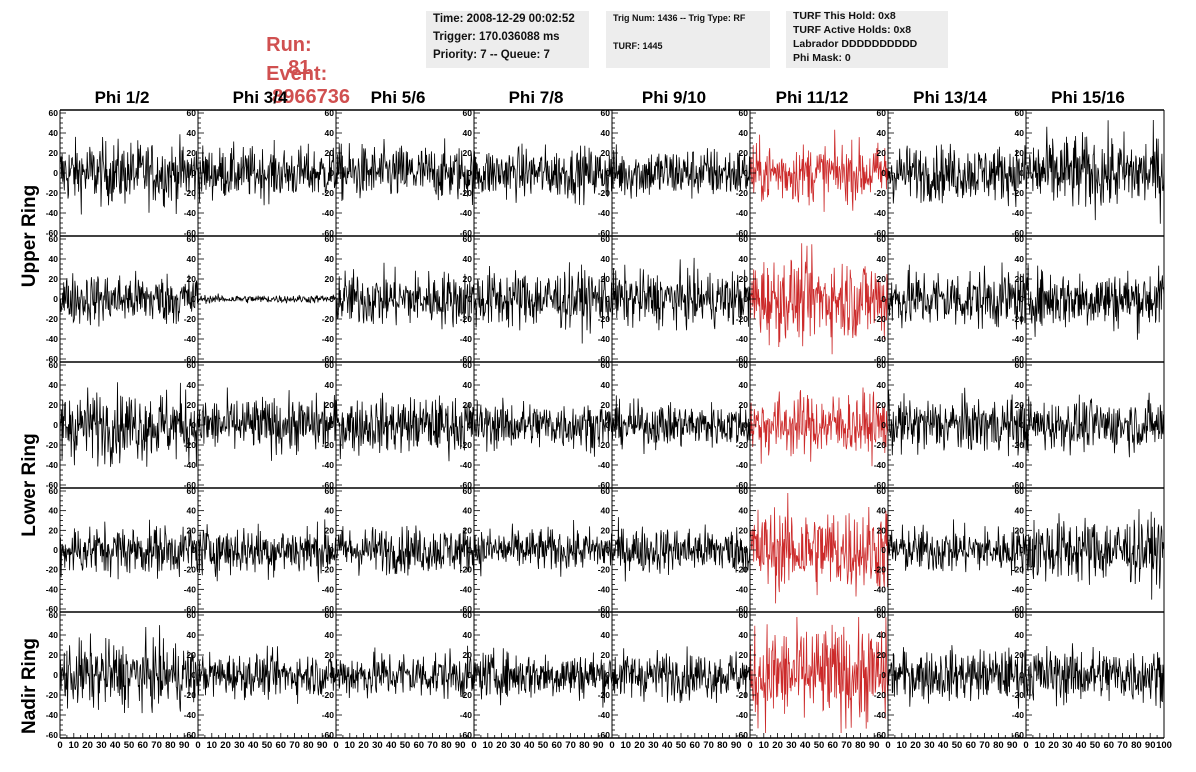  I want to click on panel-1-6: 60 40 20 0 -20 -40 -60, so click(950, 299).